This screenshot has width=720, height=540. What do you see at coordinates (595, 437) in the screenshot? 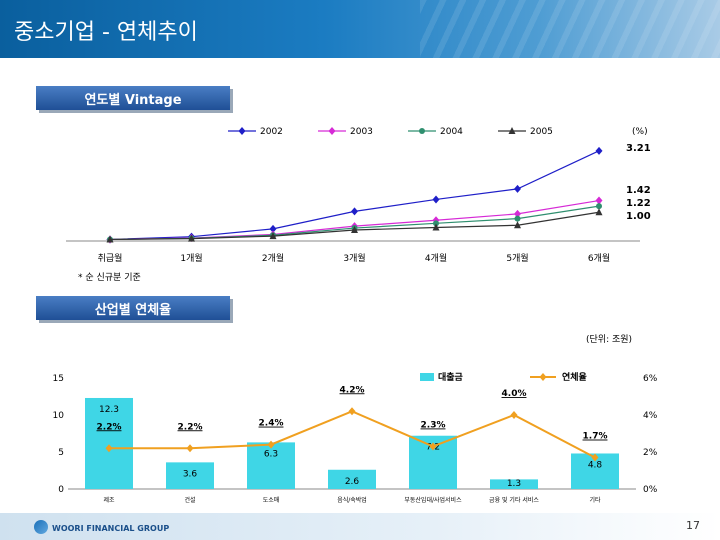
I see `rate-label: 1.7%` at bounding box center [595, 437].